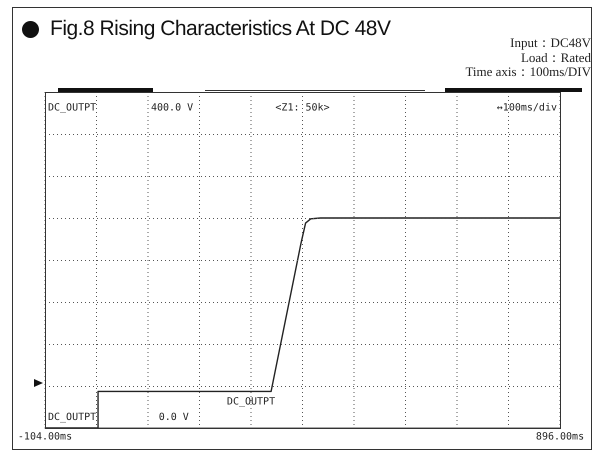  I want to click on text: 400.0 V, so click(172, 108).